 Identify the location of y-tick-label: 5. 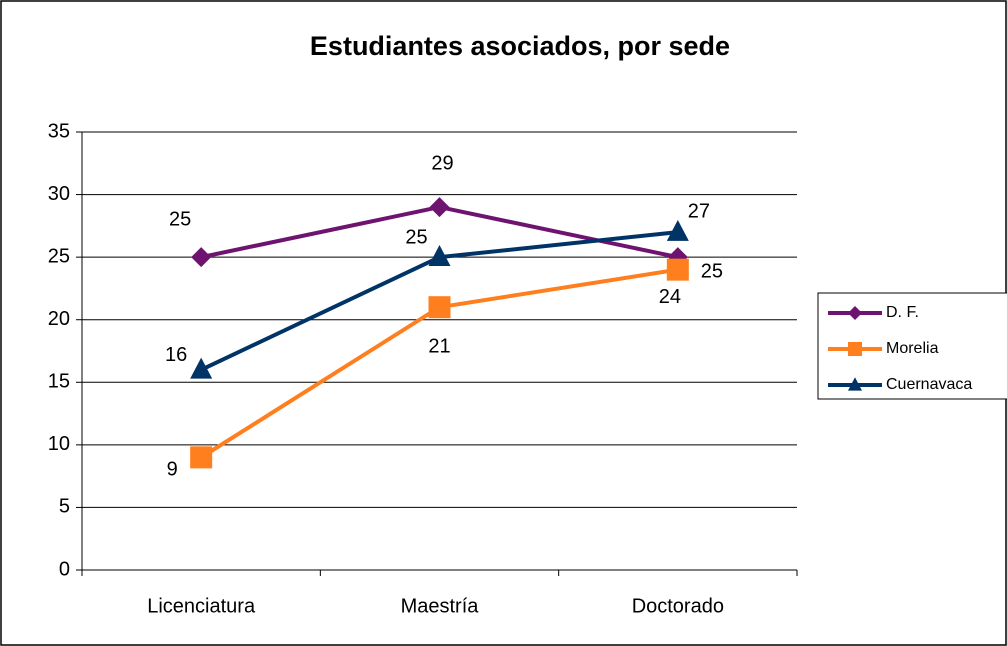
(64, 507).